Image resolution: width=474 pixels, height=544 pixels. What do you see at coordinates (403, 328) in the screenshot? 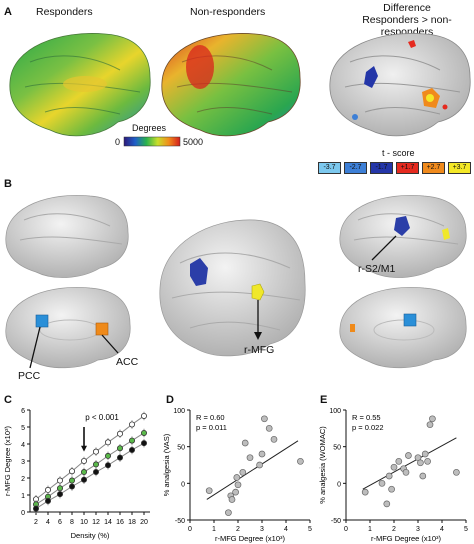
I see `brain-medial-right` at bounding box center [403, 328].